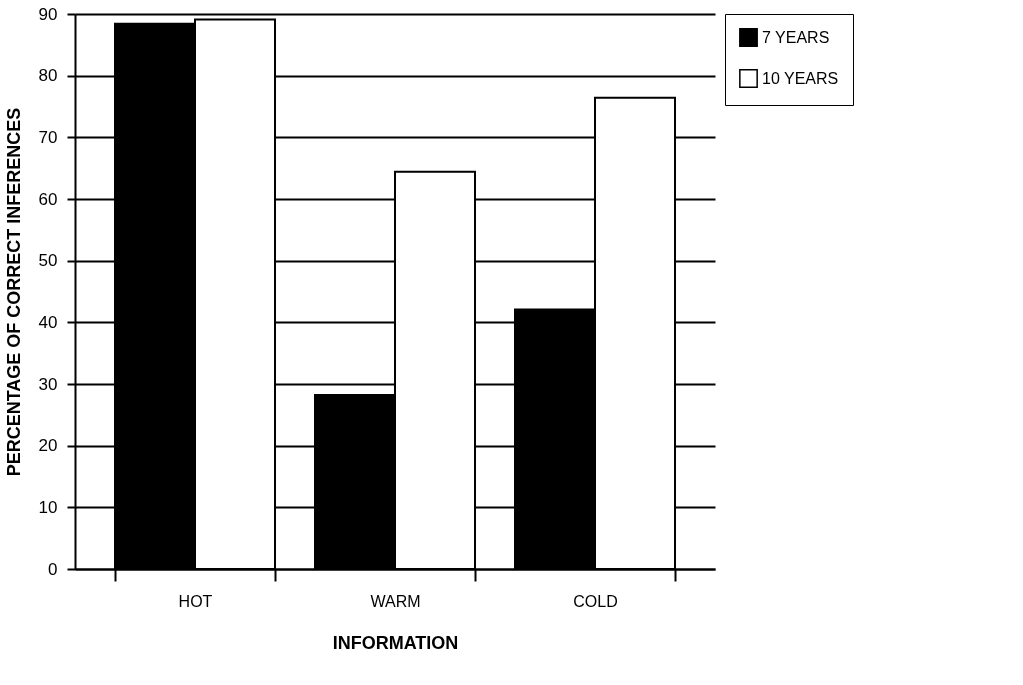 This screenshot has width=1023, height=685. I want to click on y-tick-label: 0, so click(53, 569).